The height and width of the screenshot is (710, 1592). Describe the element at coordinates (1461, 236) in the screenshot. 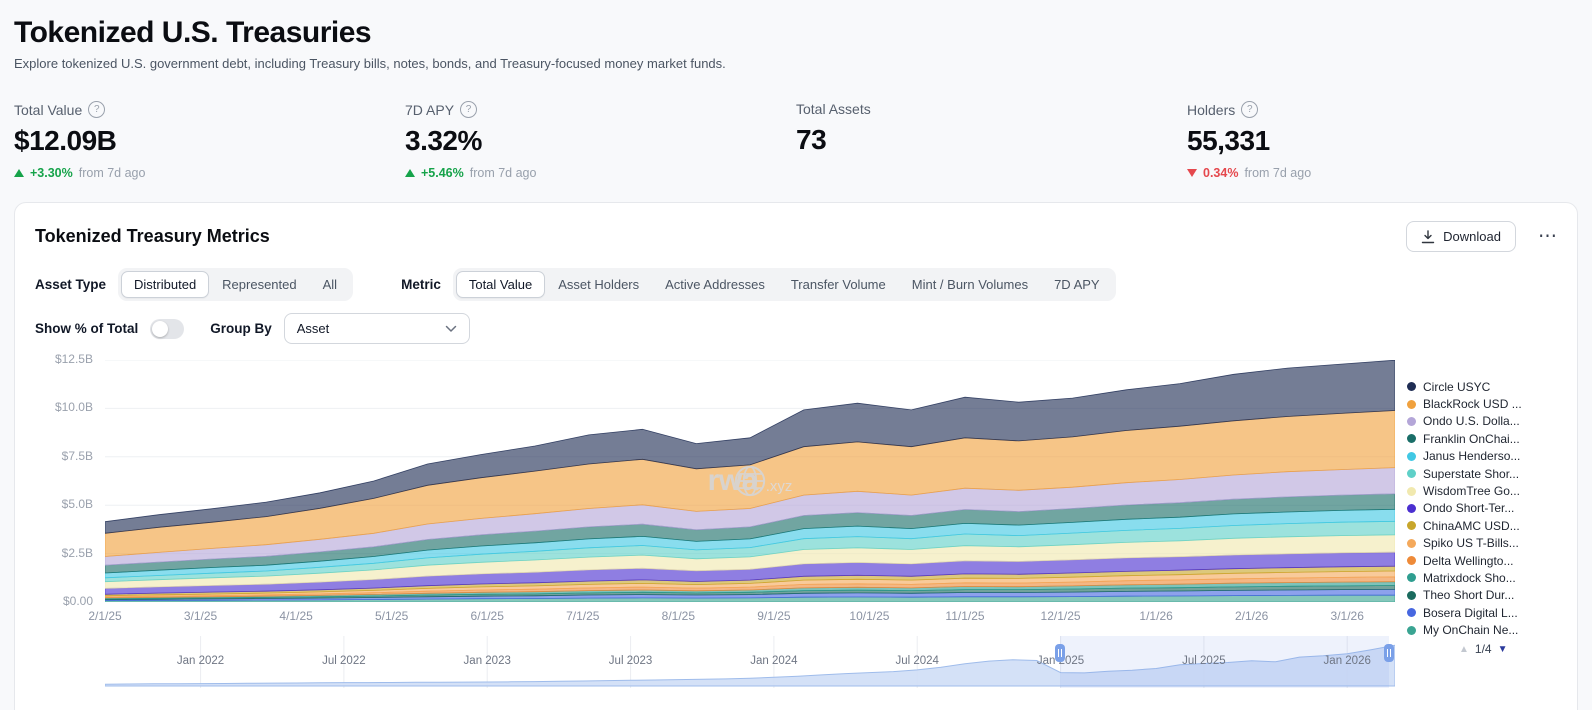

I see `download-button: Download` at that location.